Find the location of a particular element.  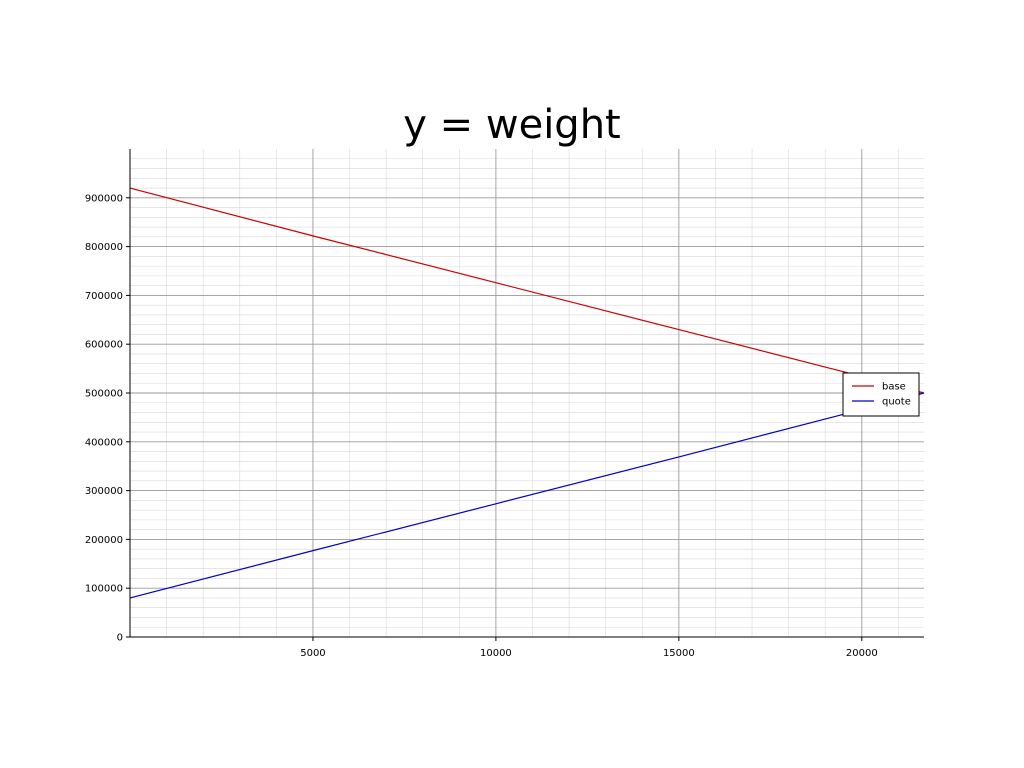

x-tick-label: 5000 is located at coordinates (312, 653).